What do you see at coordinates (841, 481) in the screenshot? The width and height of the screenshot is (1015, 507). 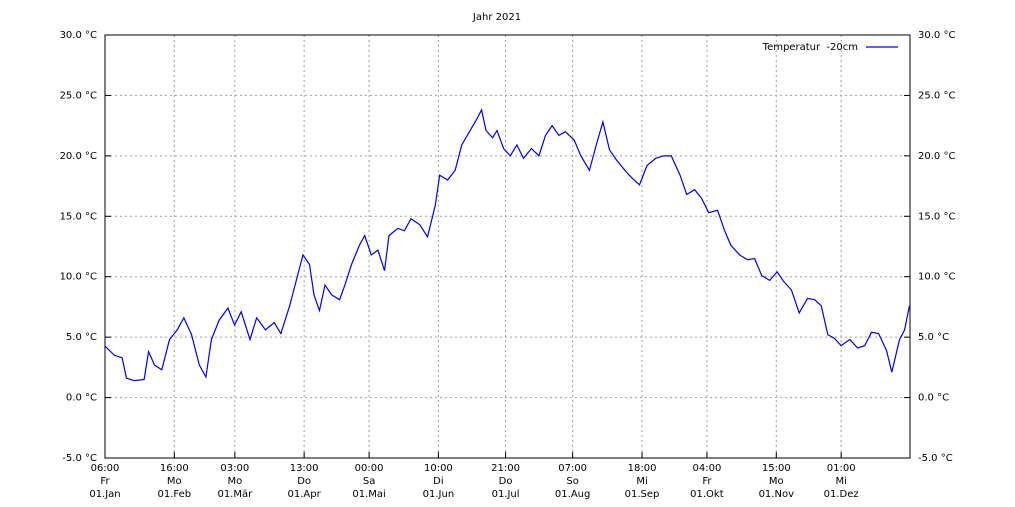 I see `x-tick-label: 01:00 Mi 01.Dez` at bounding box center [841, 481].